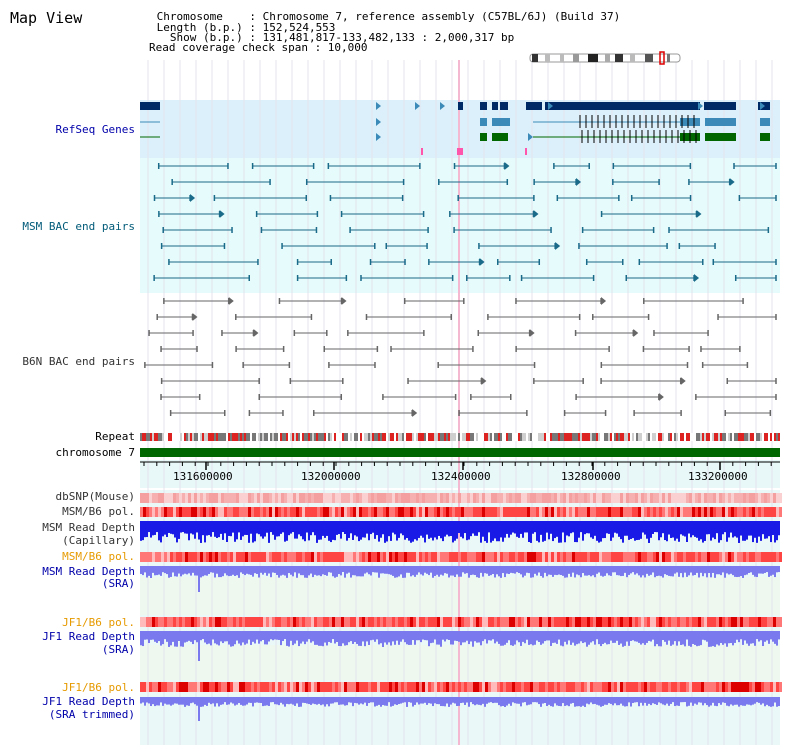 This screenshot has height=745, width=800. What do you see at coordinates (98, 687) in the screenshot?
I see `track-label-jf1-b6-pol-2: JF1/B6 pol.` at bounding box center [98, 687].